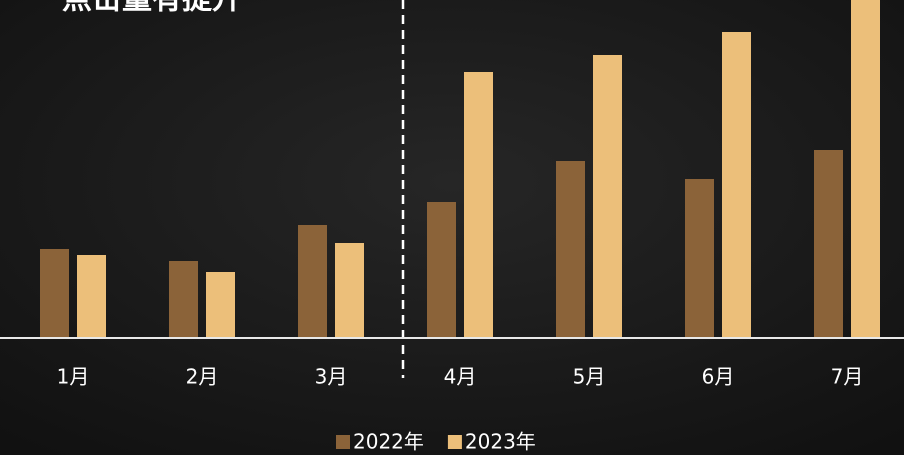  Describe the element at coordinates (152, 8) in the screenshot. I see `chart-title: 点击量有提升` at that location.